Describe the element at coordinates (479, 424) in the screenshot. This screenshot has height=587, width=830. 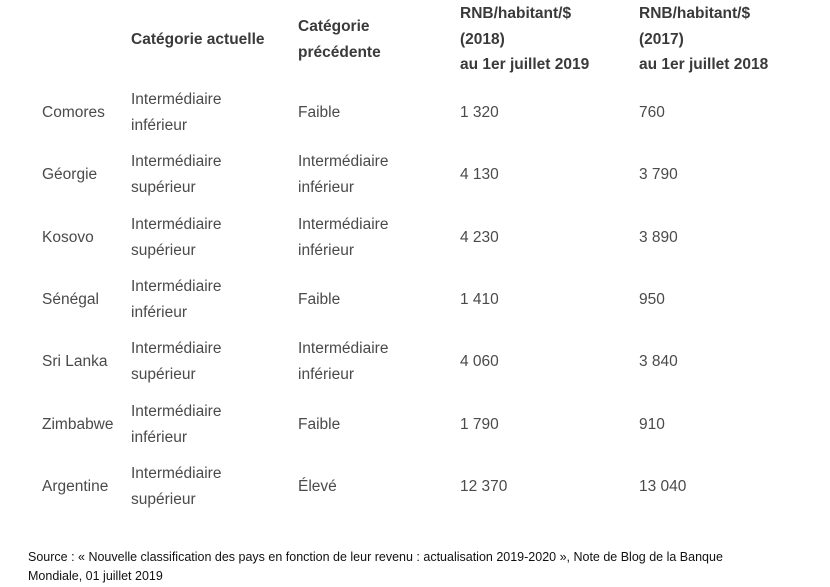
I see `cell-gni2018: 1 790` at that location.